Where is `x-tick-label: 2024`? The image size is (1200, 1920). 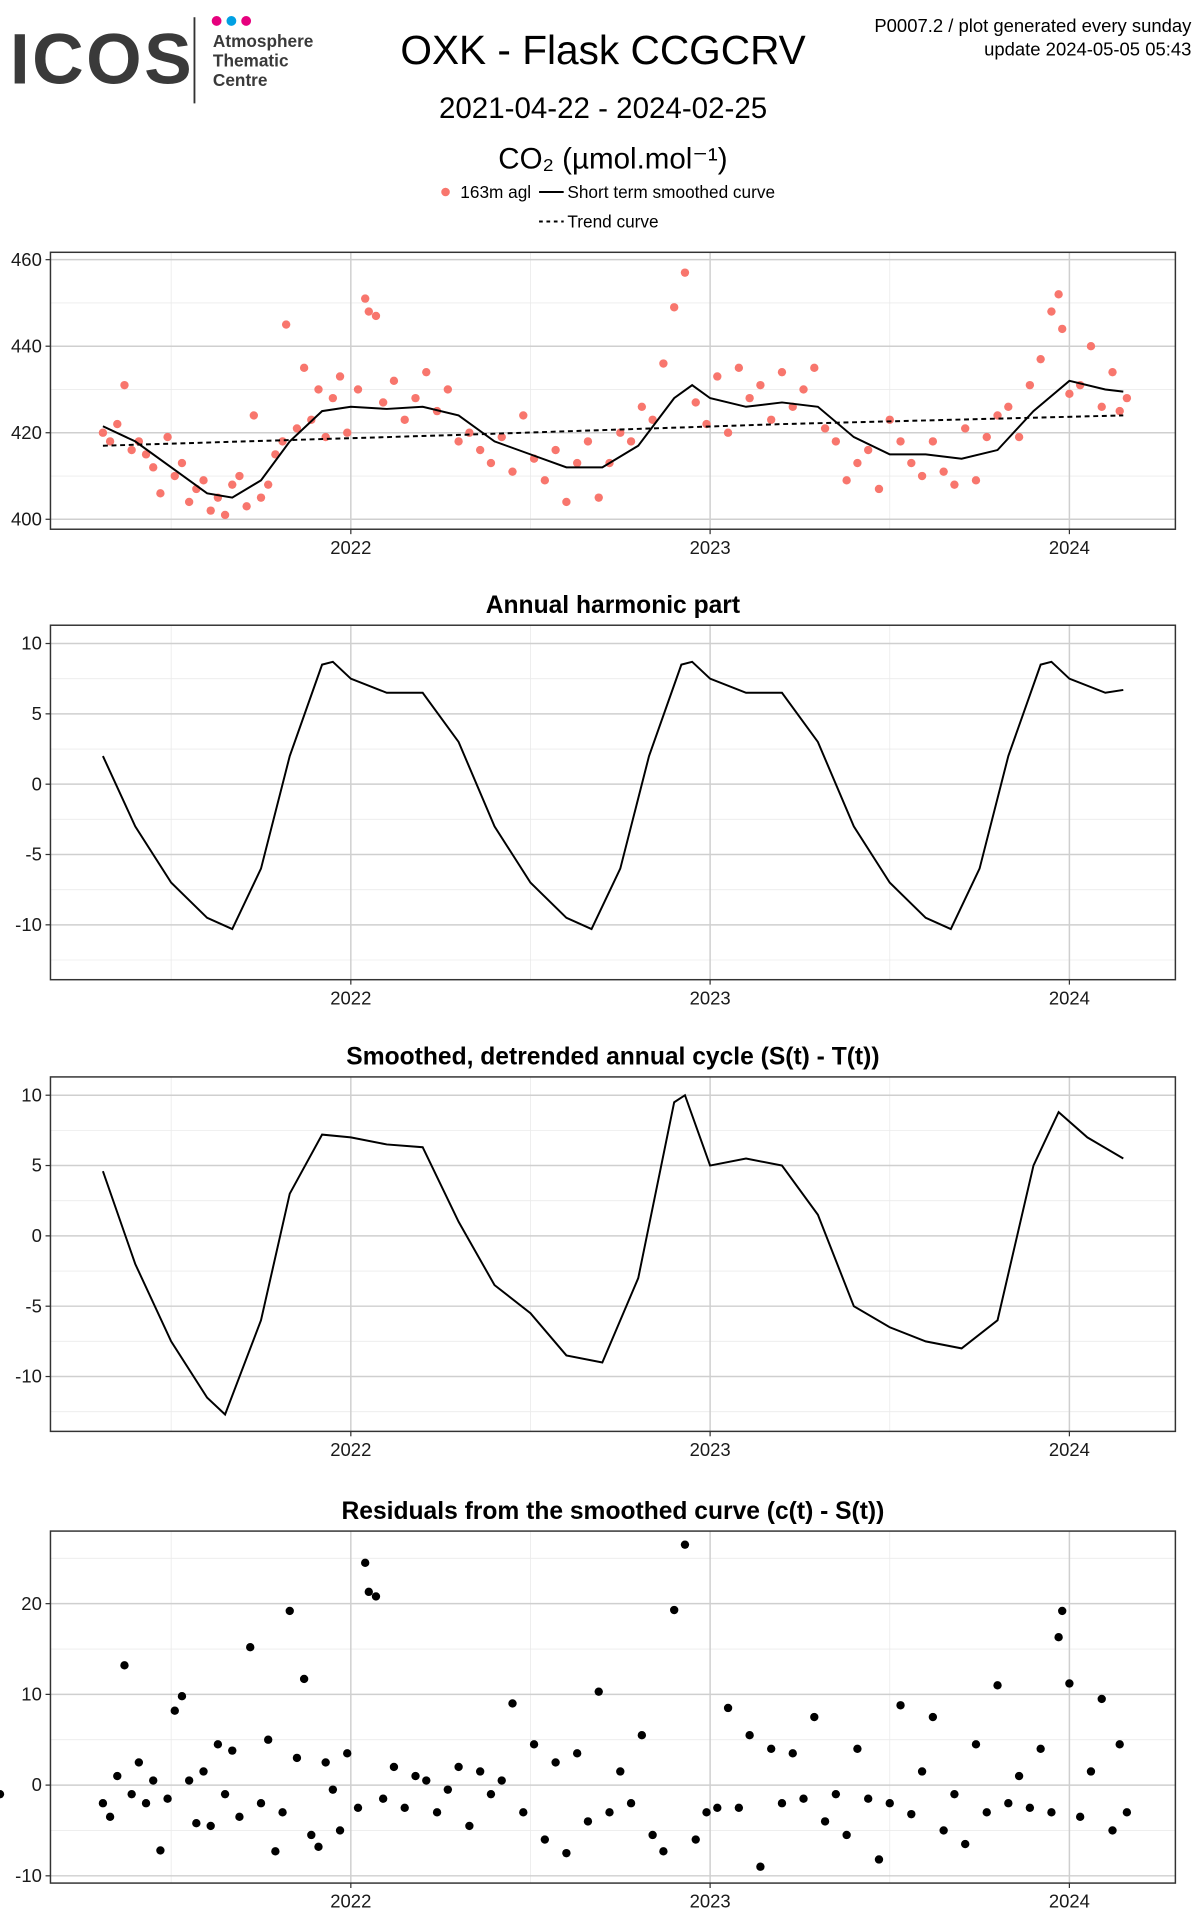 x-tick-label: 2024 is located at coordinates (1069, 1449).